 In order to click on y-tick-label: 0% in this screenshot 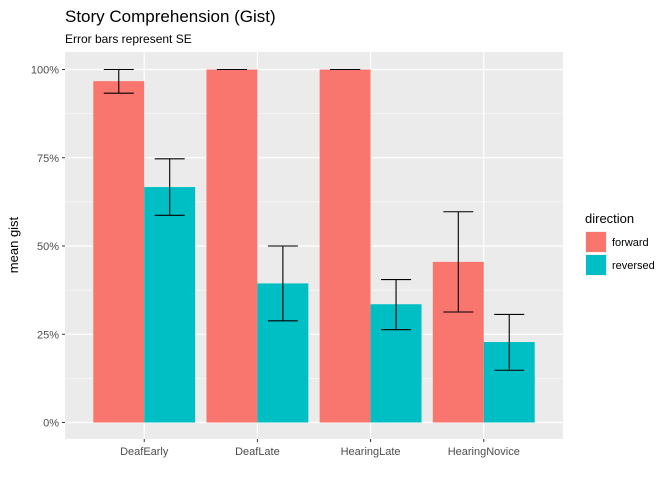, I will do `click(51, 424)`.